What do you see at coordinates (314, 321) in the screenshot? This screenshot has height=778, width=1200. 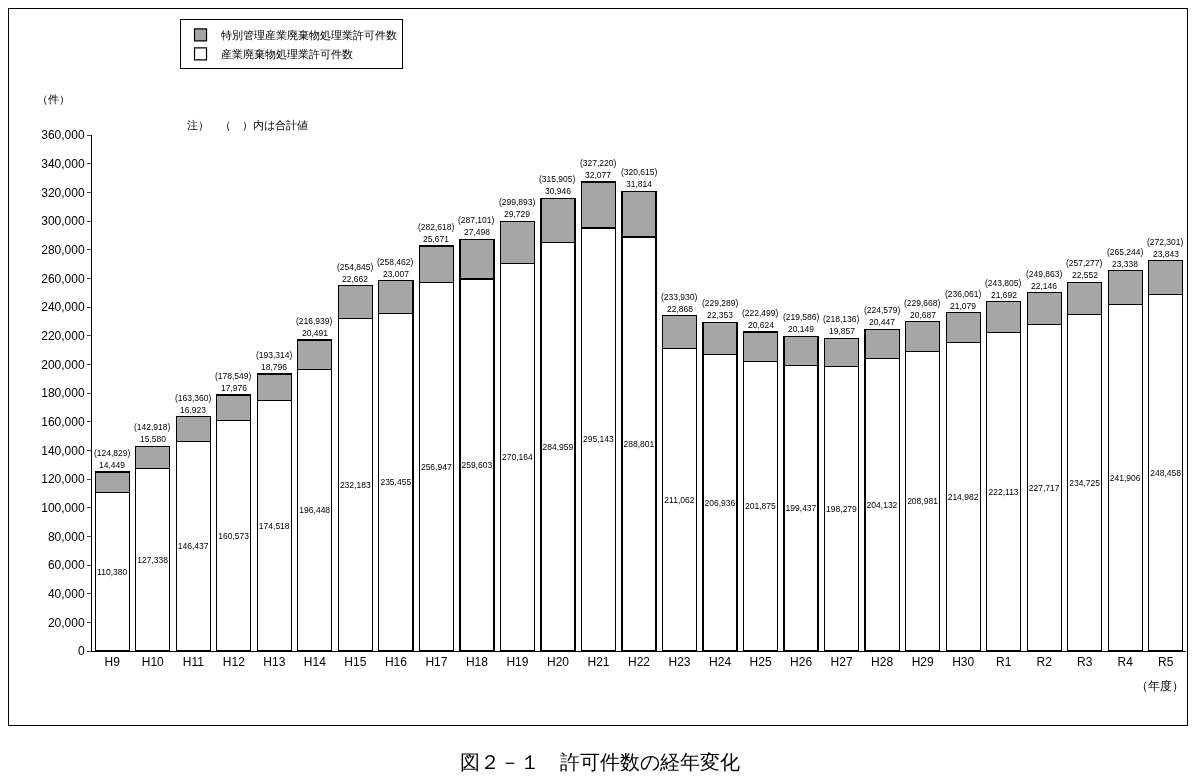 I see `total-label: (216,939)` at bounding box center [314, 321].